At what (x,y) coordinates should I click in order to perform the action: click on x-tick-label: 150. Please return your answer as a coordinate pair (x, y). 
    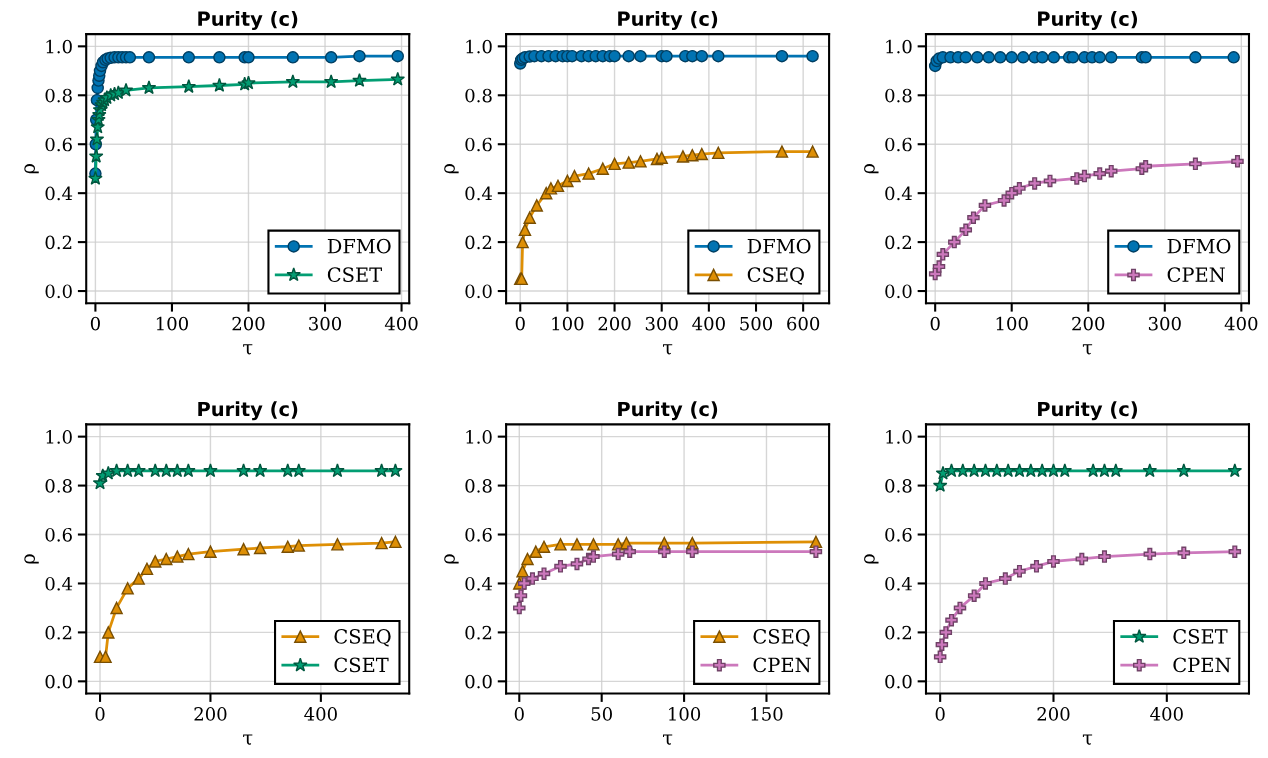
    Looking at the image, I should click on (767, 714).